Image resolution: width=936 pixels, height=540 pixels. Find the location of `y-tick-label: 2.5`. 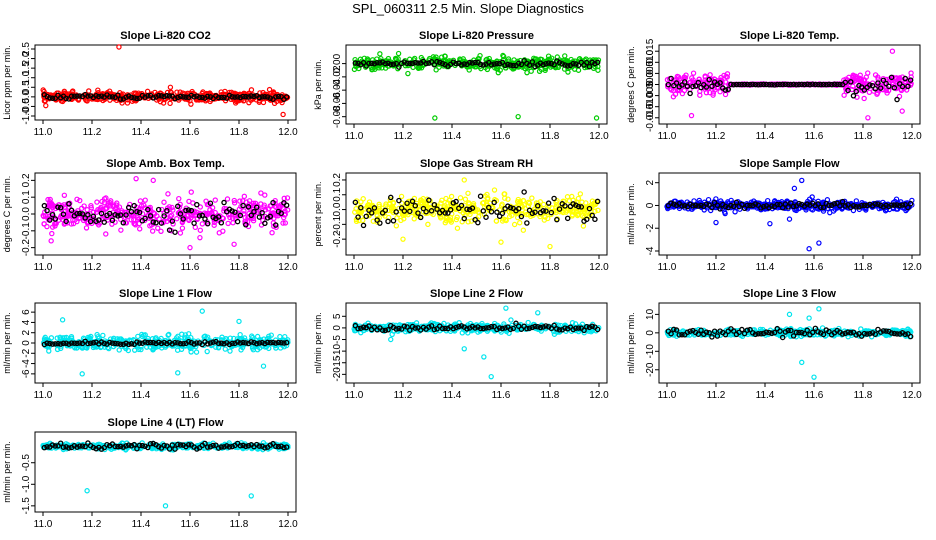

y-tick-label: 2.5 is located at coordinates (26, 49).